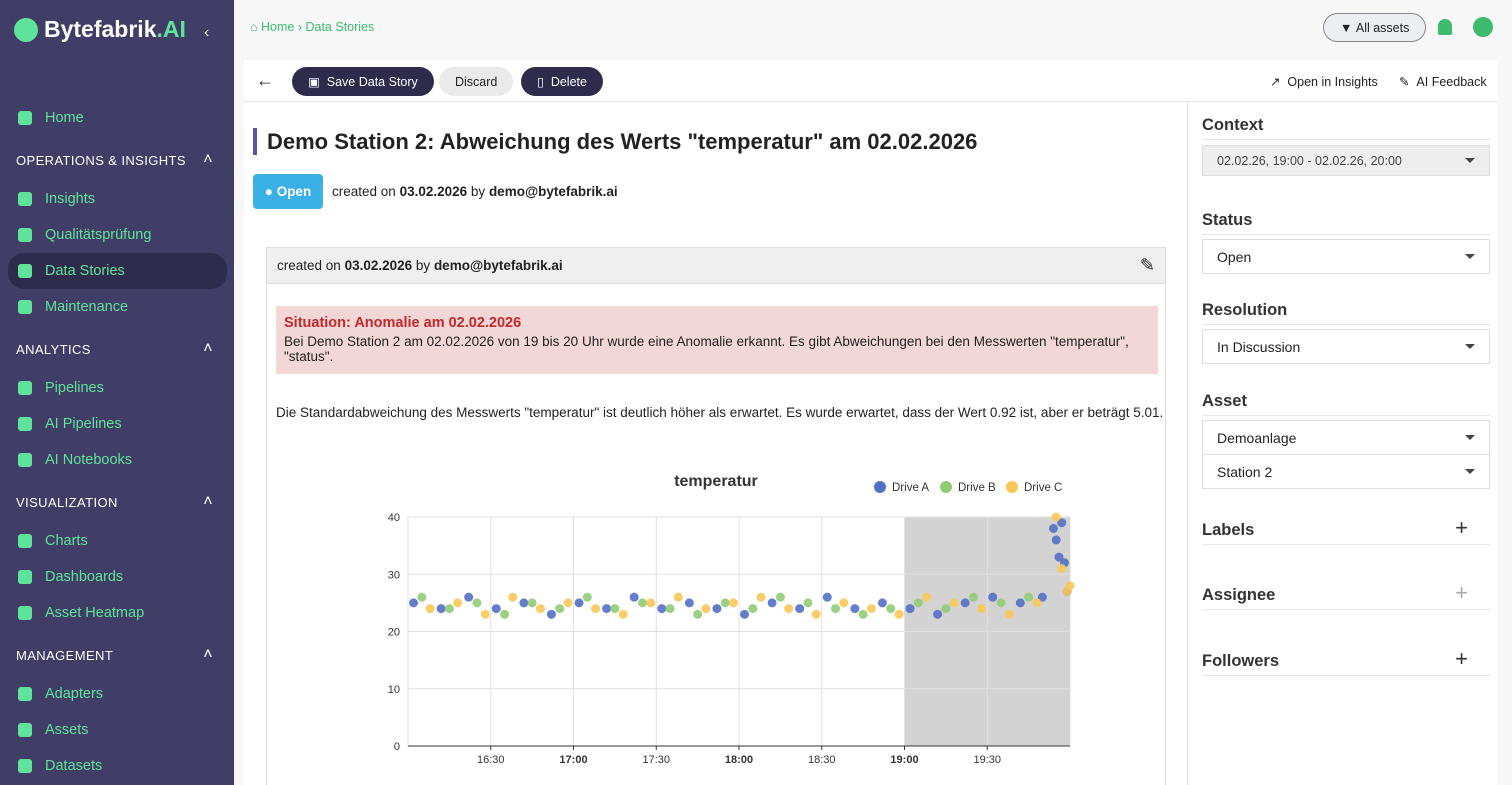  What do you see at coordinates (1346, 313) in the screenshot?
I see `panel-label: Resolution` at bounding box center [1346, 313].